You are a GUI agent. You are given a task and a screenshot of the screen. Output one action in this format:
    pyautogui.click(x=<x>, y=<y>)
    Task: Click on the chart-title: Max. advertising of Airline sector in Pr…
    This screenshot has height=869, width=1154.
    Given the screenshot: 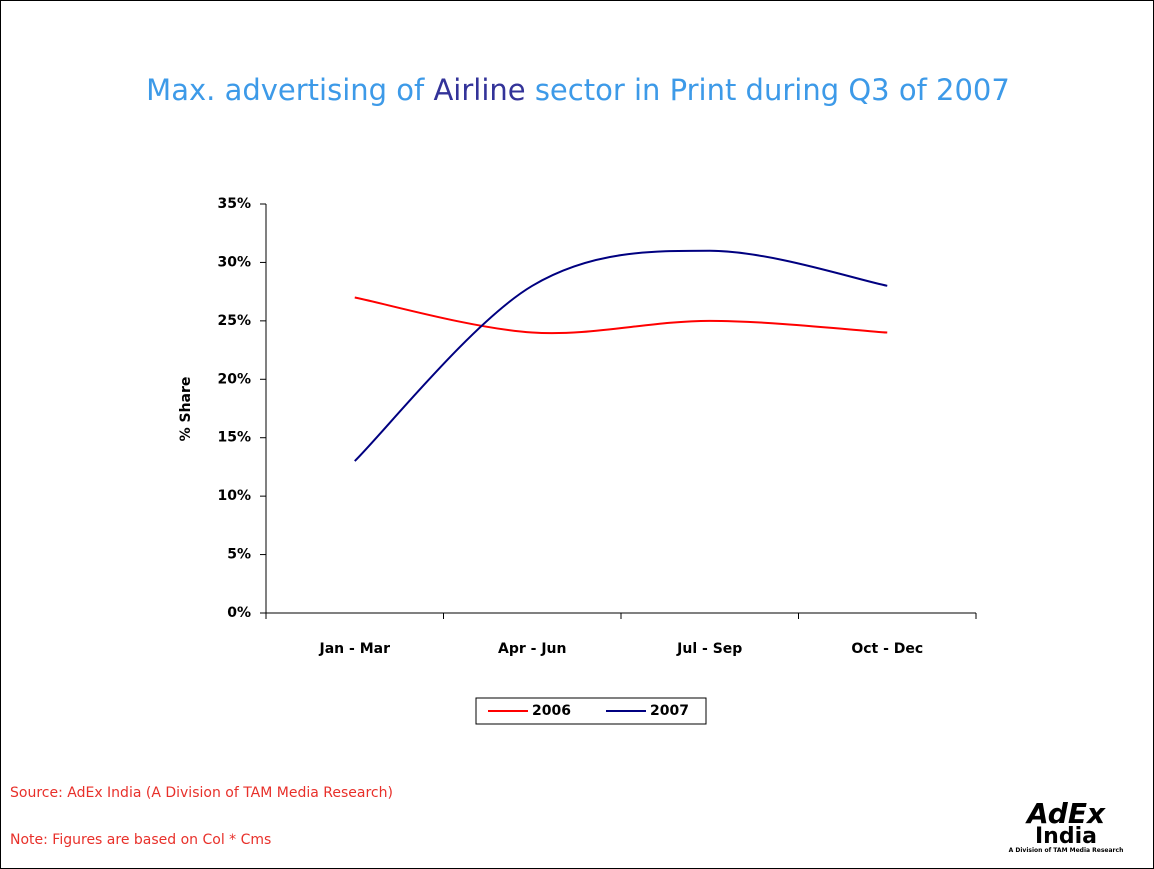 What is the action you would take?
    pyautogui.click(x=577, y=90)
    